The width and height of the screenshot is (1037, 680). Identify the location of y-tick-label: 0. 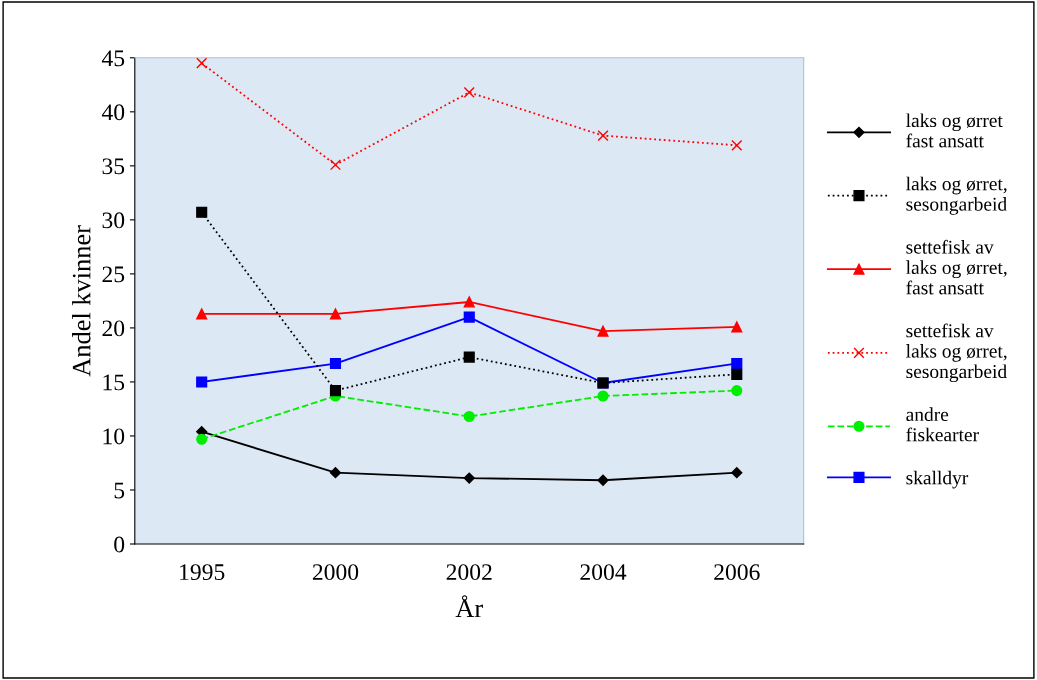
(119, 544).